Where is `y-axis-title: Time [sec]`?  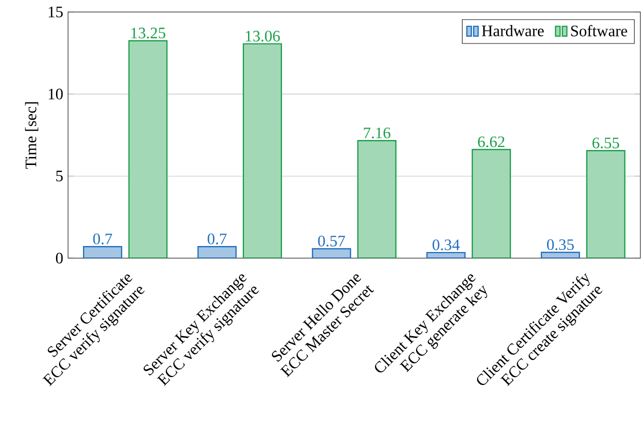
y-axis-title: Time [sec] is located at coordinates (31, 136).